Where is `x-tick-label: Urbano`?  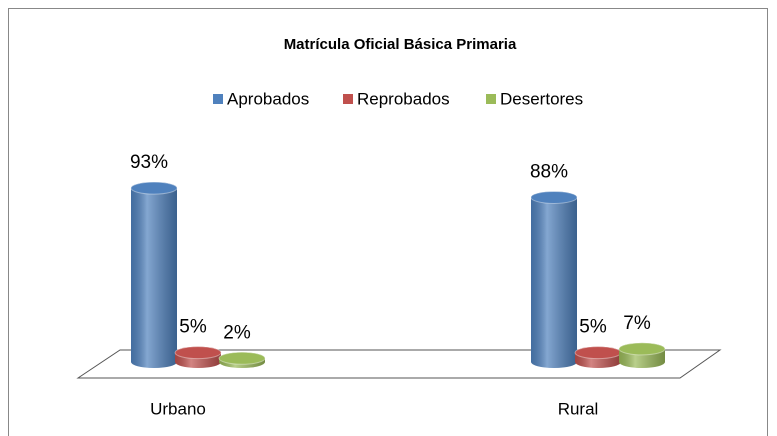 x-tick-label: Urbano is located at coordinates (178, 408).